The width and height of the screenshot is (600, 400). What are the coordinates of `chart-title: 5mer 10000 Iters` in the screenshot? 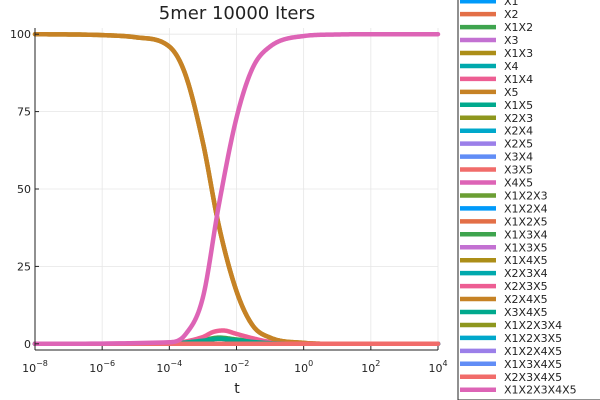 It's located at (237, 13).